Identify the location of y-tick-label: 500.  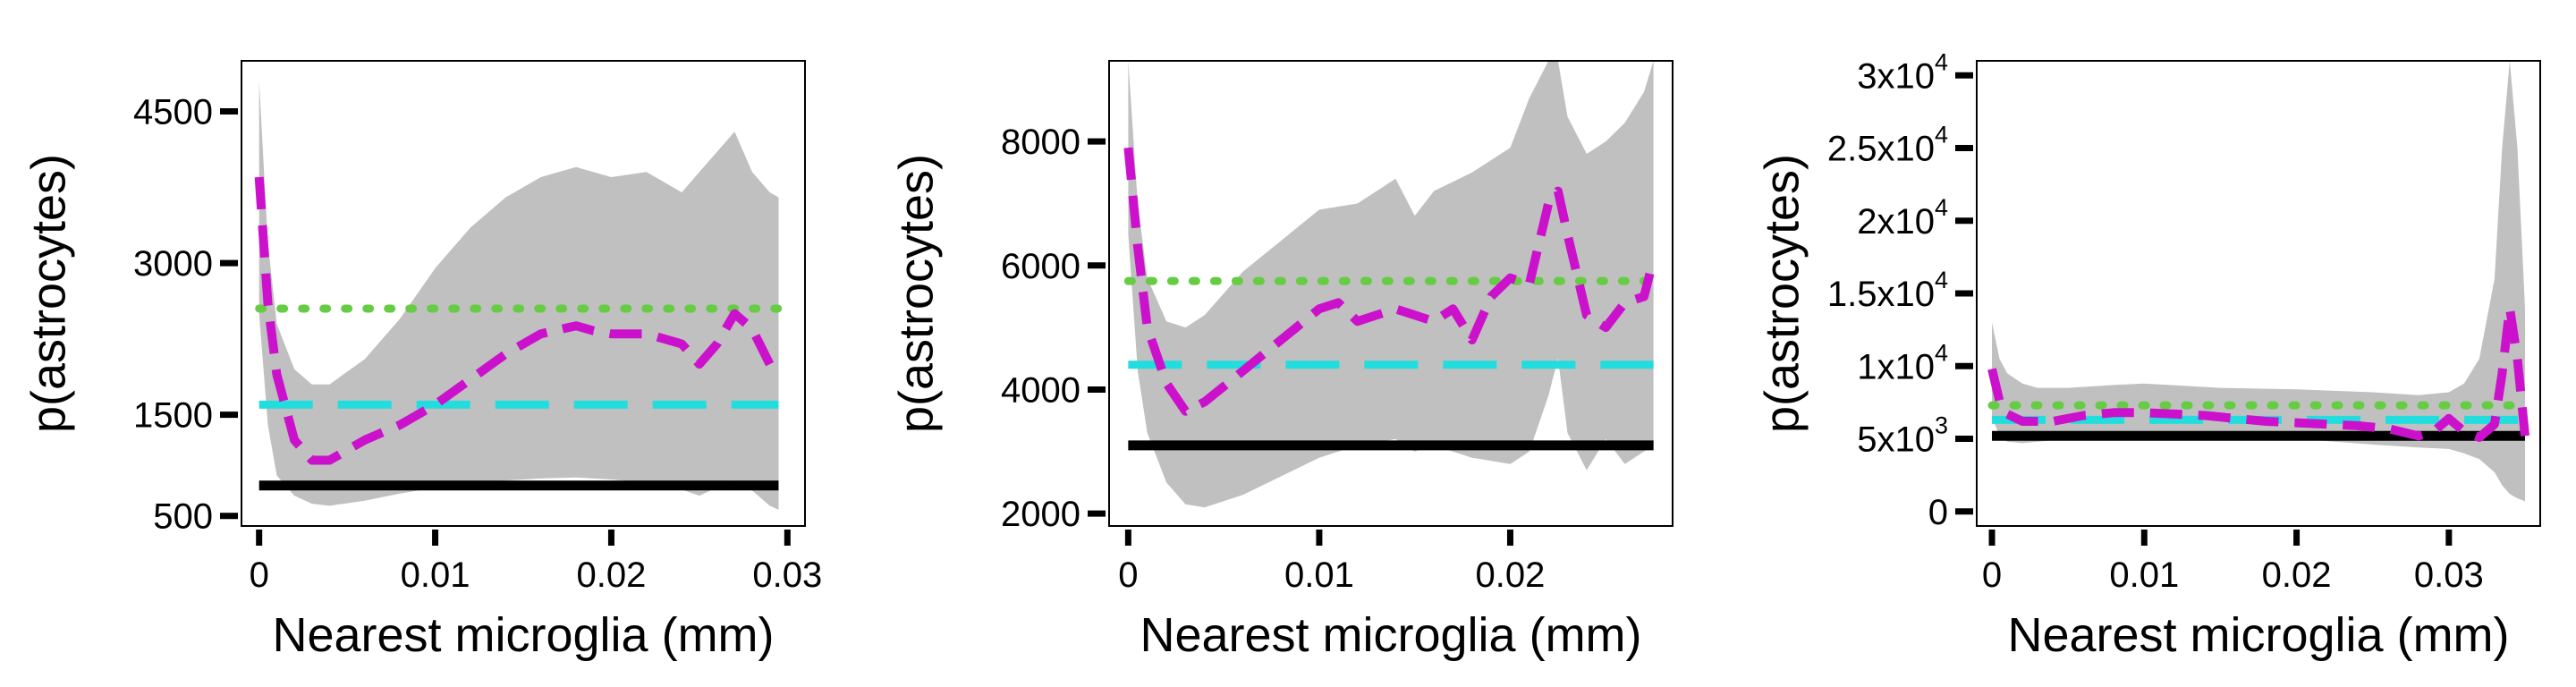
(183, 517).